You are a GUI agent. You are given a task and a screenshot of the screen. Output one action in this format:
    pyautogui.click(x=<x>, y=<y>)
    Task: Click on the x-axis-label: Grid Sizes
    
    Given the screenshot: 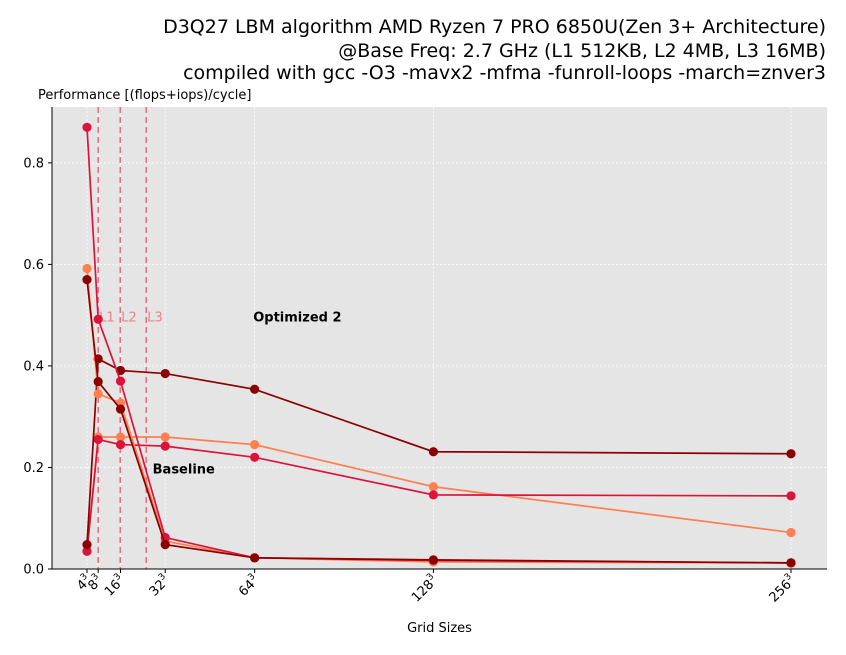 What is the action you would take?
    pyautogui.click(x=439, y=628)
    